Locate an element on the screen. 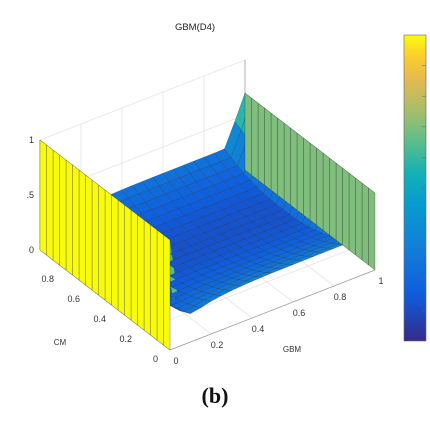  y-tick-label: 0.8 is located at coordinates (47, 279).